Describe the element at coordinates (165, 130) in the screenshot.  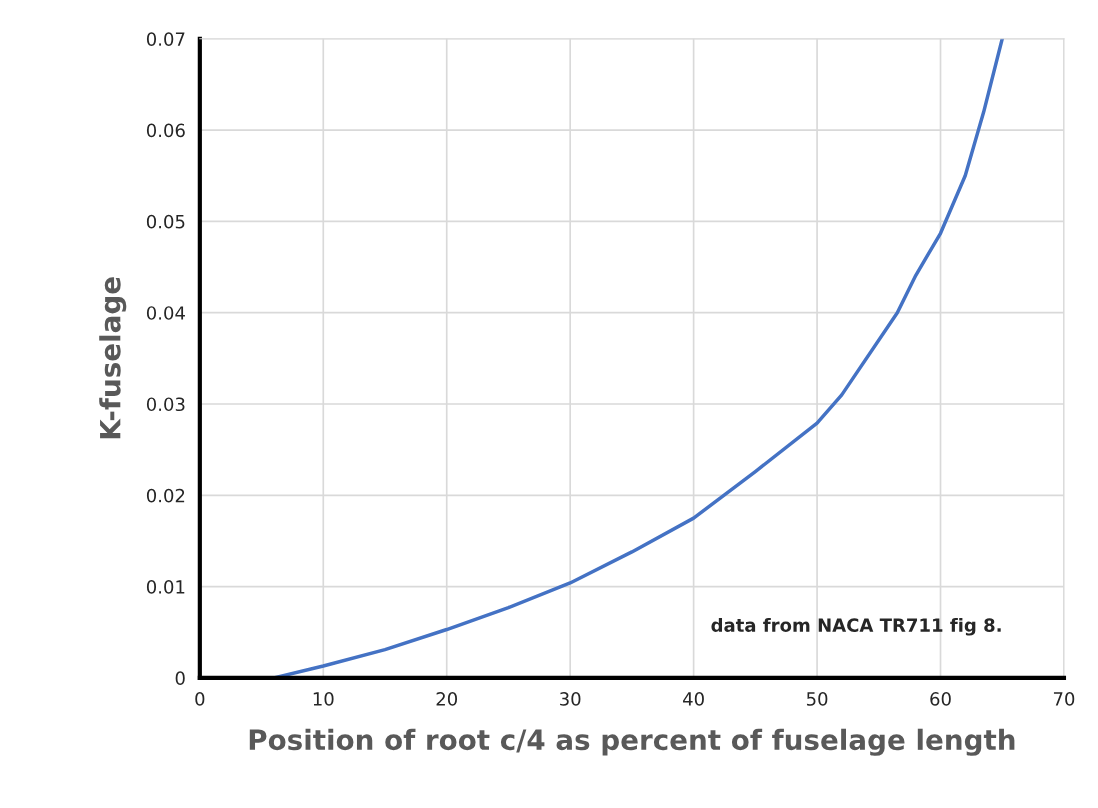
I see `y-tick-label: 0.06` at that location.